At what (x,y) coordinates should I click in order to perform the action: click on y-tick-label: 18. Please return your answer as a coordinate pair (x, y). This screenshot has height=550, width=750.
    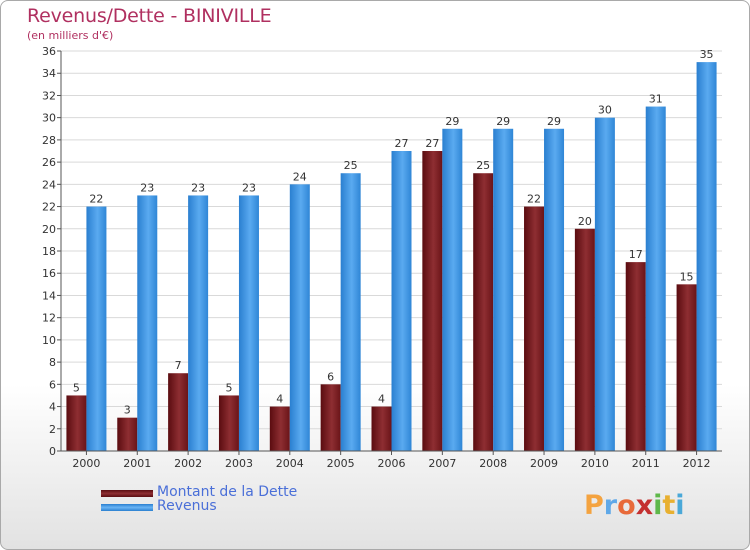
    Looking at the image, I should click on (49, 251).